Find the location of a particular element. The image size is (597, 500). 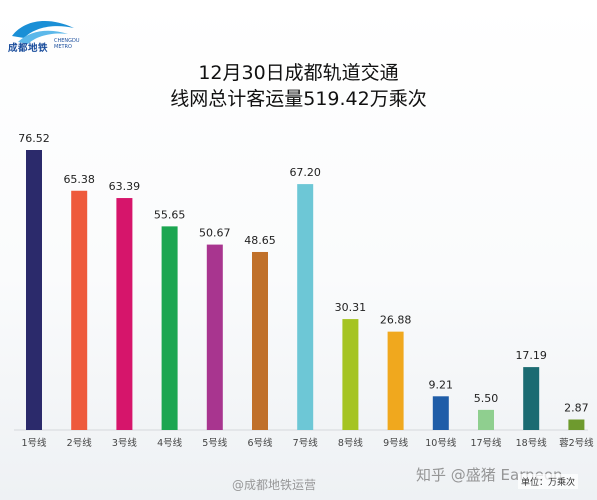

category-label-6: 6号线 is located at coordinates (260, 443).